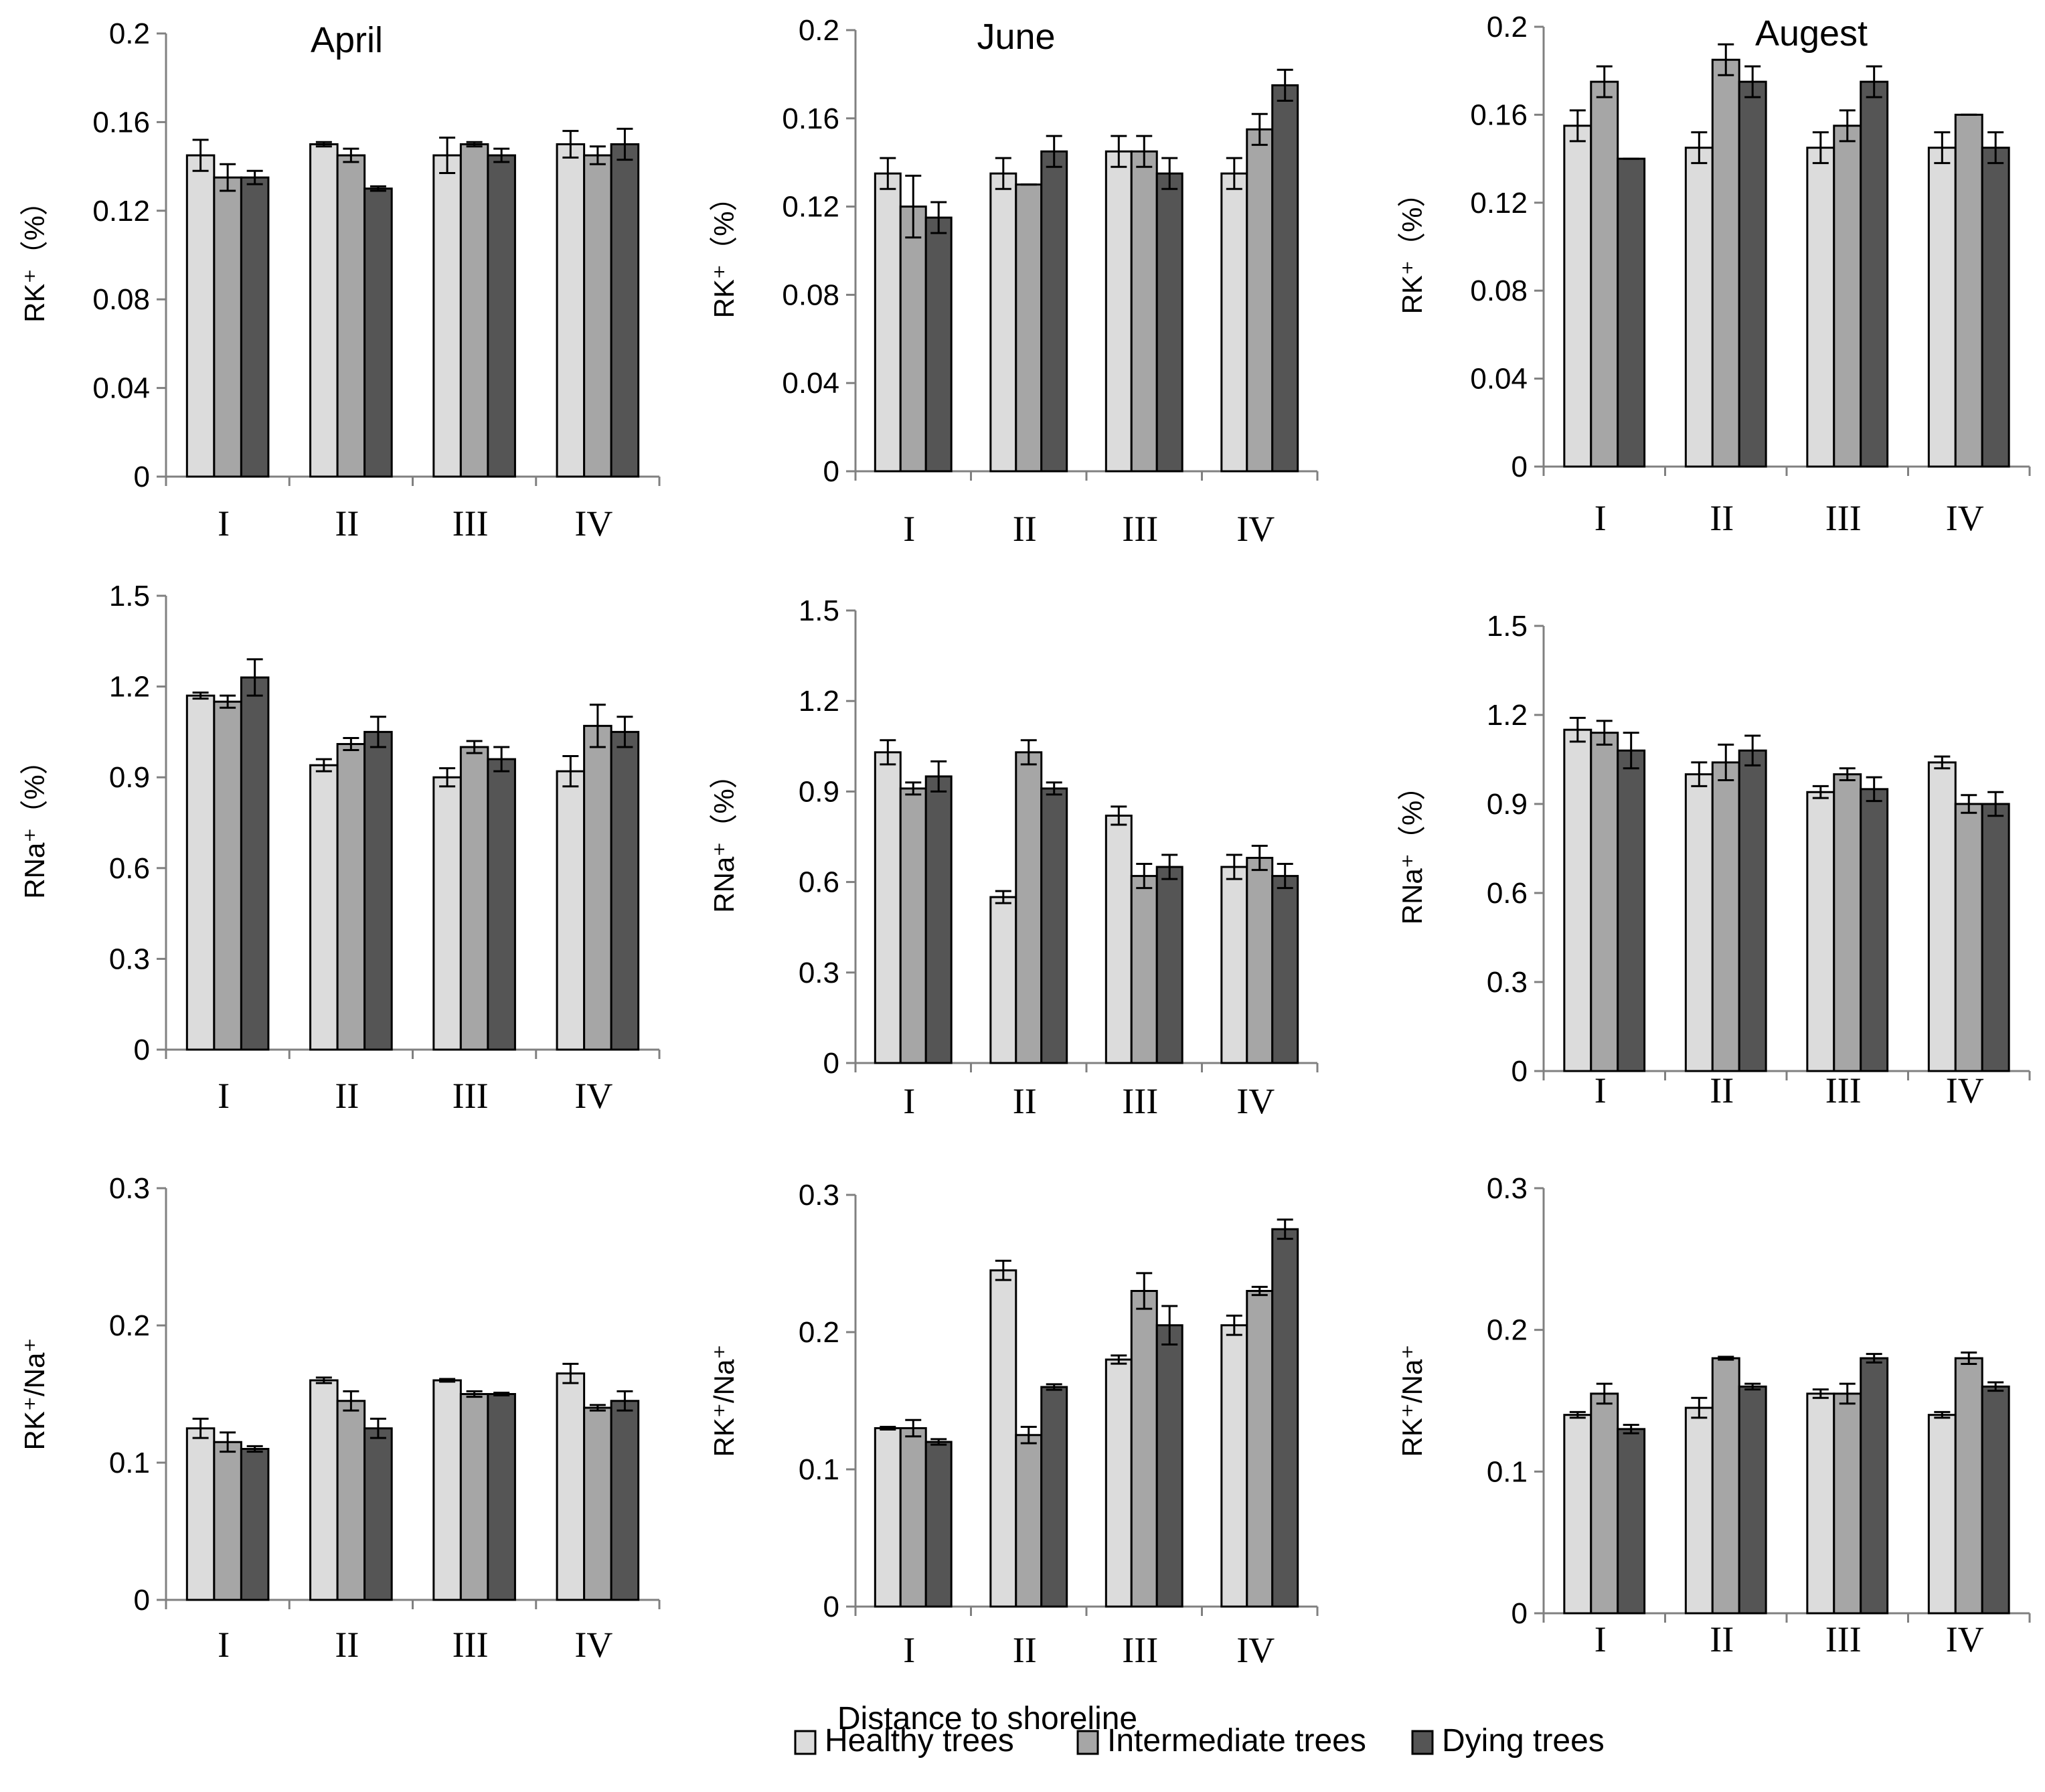 This screenshot has width=2045, height=1792. Describe the element at coordinates (1811, 33) in the screenshot. I see `panel-title-augest: Augest` at that location.